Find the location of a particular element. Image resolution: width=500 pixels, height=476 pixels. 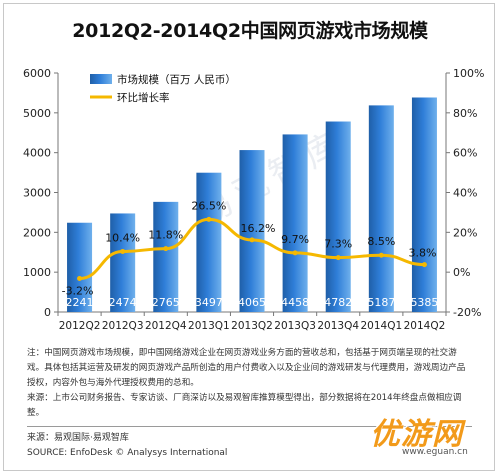

y-tick-label-right: 100% is located at coordinates (468, 73).